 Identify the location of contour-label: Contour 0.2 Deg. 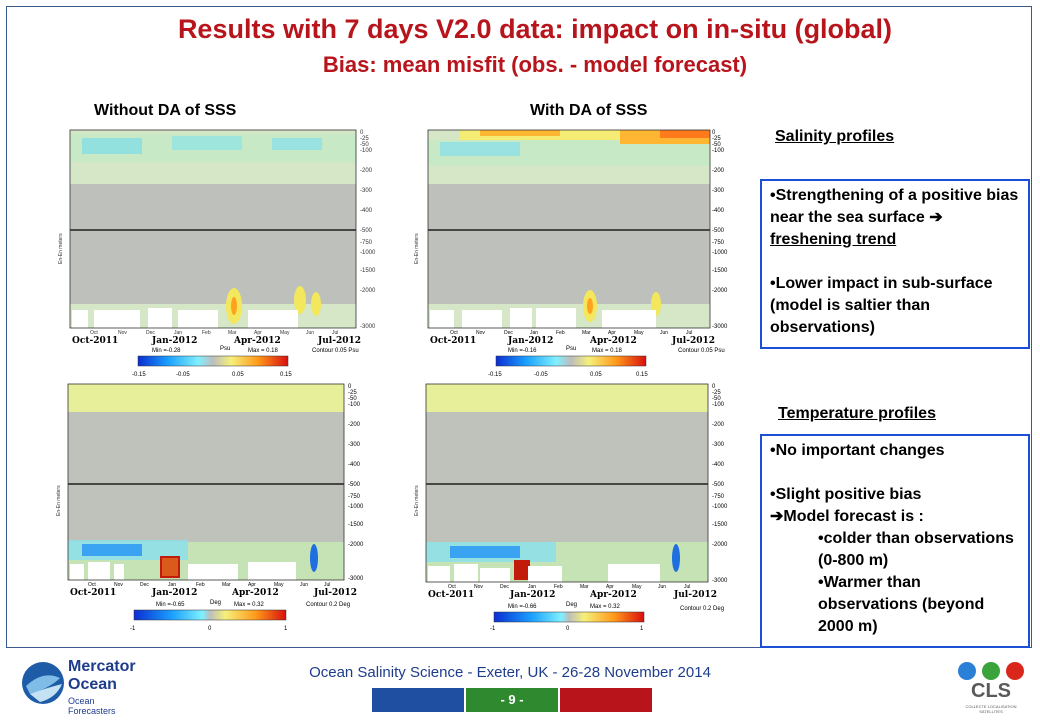
(328, 605).